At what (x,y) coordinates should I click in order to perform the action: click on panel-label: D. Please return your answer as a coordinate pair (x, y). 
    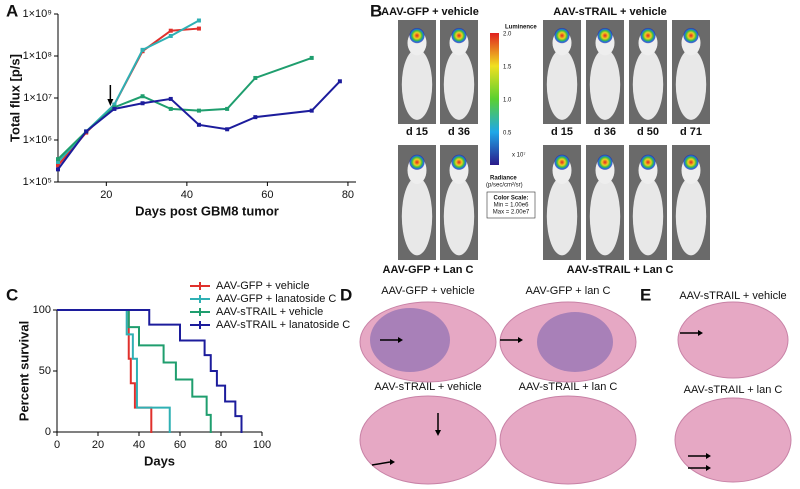
    Looking at the image, I should click on (346, 294).